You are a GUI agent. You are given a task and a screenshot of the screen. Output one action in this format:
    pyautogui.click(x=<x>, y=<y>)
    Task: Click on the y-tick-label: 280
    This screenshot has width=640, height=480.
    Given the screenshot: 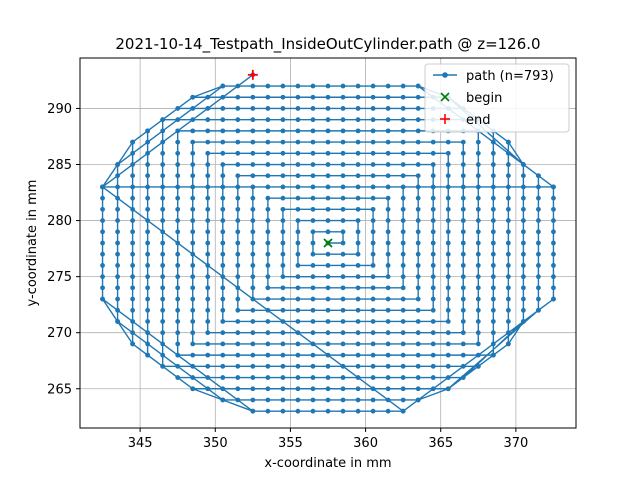 What is the action you would take?
    pyautogui.click(x=59, y=221)
    